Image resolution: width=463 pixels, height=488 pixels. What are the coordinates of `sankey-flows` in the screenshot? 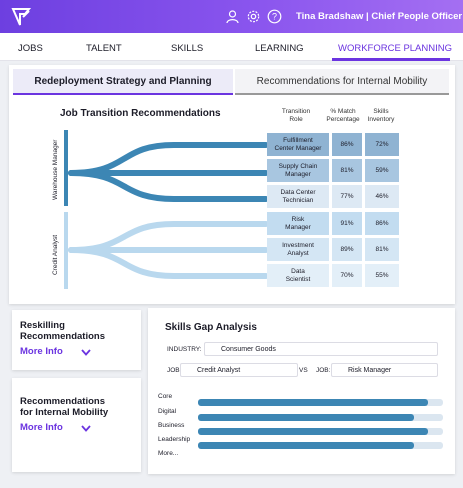 It's located at (168, 210).